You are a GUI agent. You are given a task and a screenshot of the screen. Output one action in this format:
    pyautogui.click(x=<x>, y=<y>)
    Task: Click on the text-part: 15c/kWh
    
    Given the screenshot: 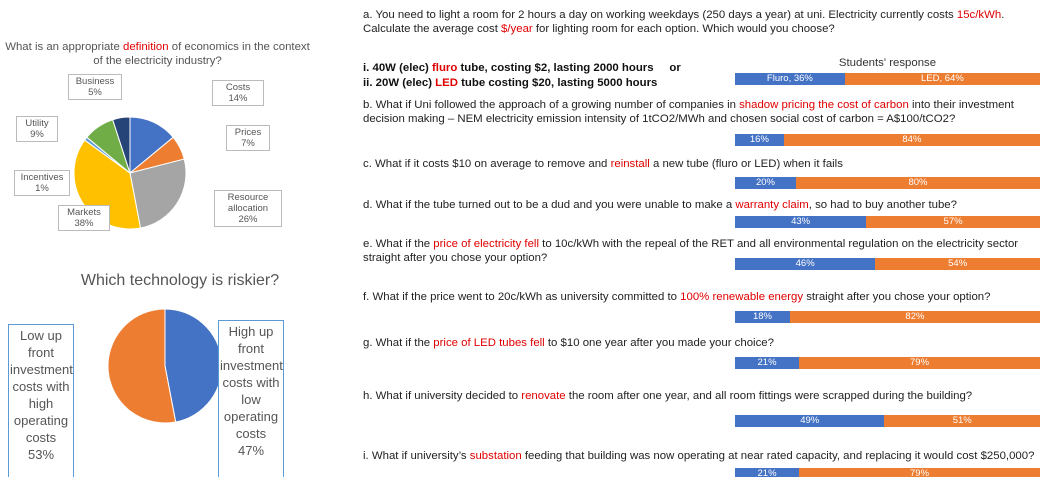 What is the action you would take?
    pyautogui.click(x=979, y=15)
    